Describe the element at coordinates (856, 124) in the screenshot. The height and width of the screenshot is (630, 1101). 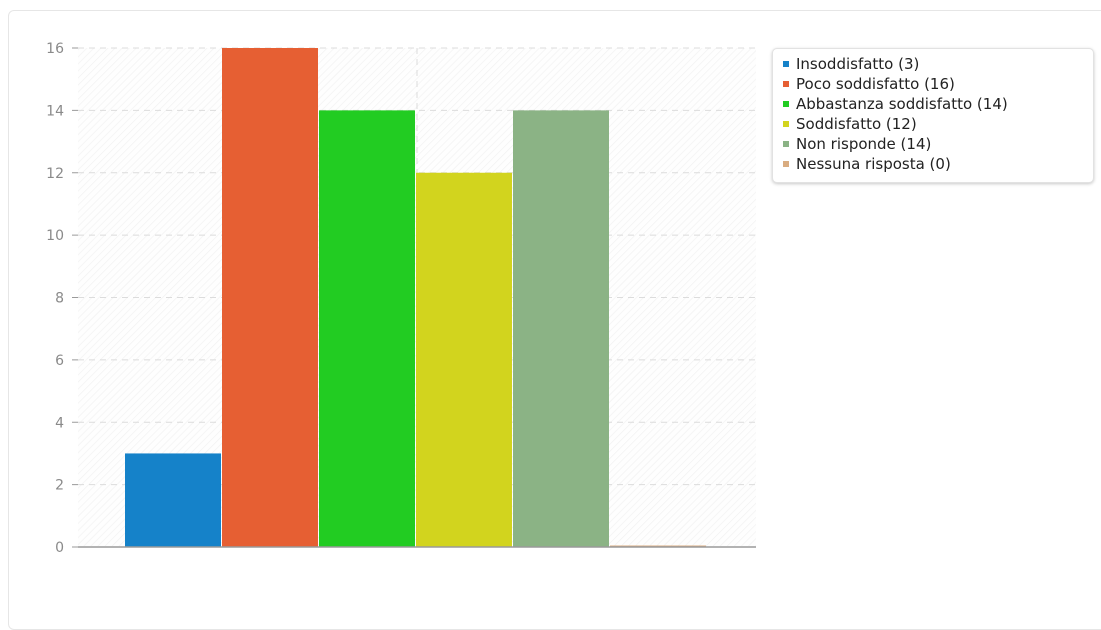
I see `legend-label: Soddisfatto (12)` at that location.